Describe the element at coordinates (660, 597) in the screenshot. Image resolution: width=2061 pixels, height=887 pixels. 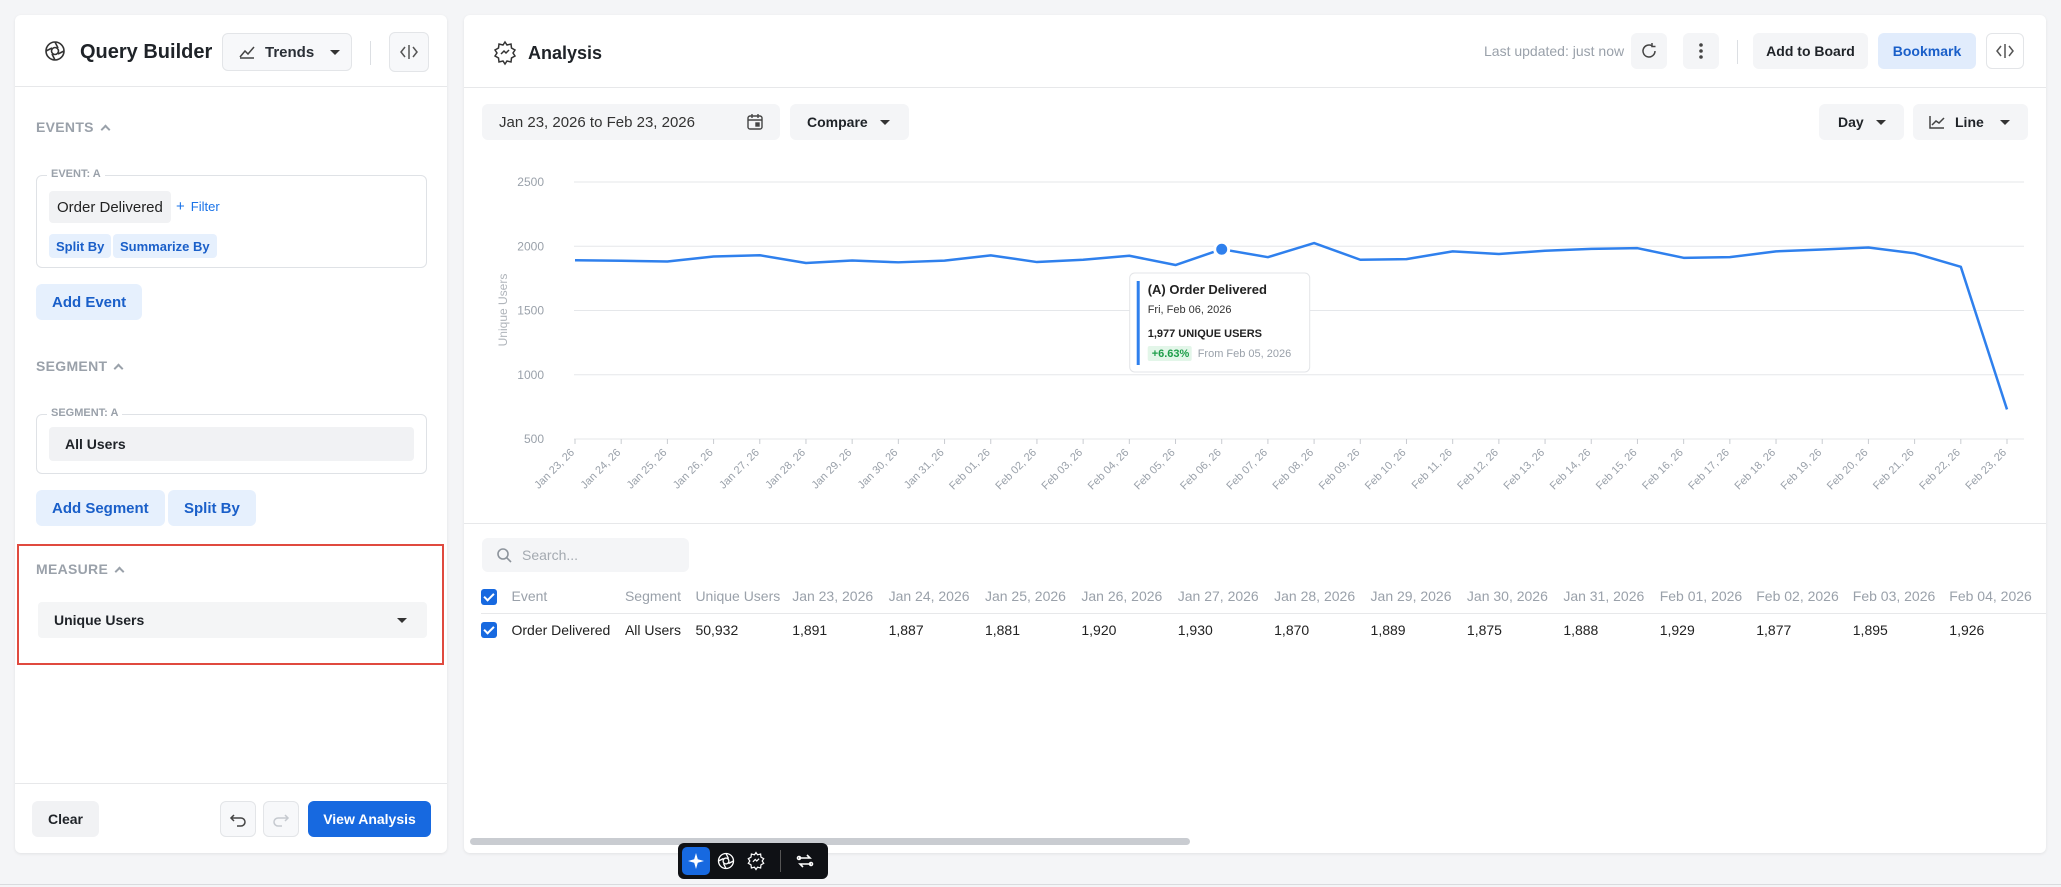
I see `column-header: Segment` at that location.